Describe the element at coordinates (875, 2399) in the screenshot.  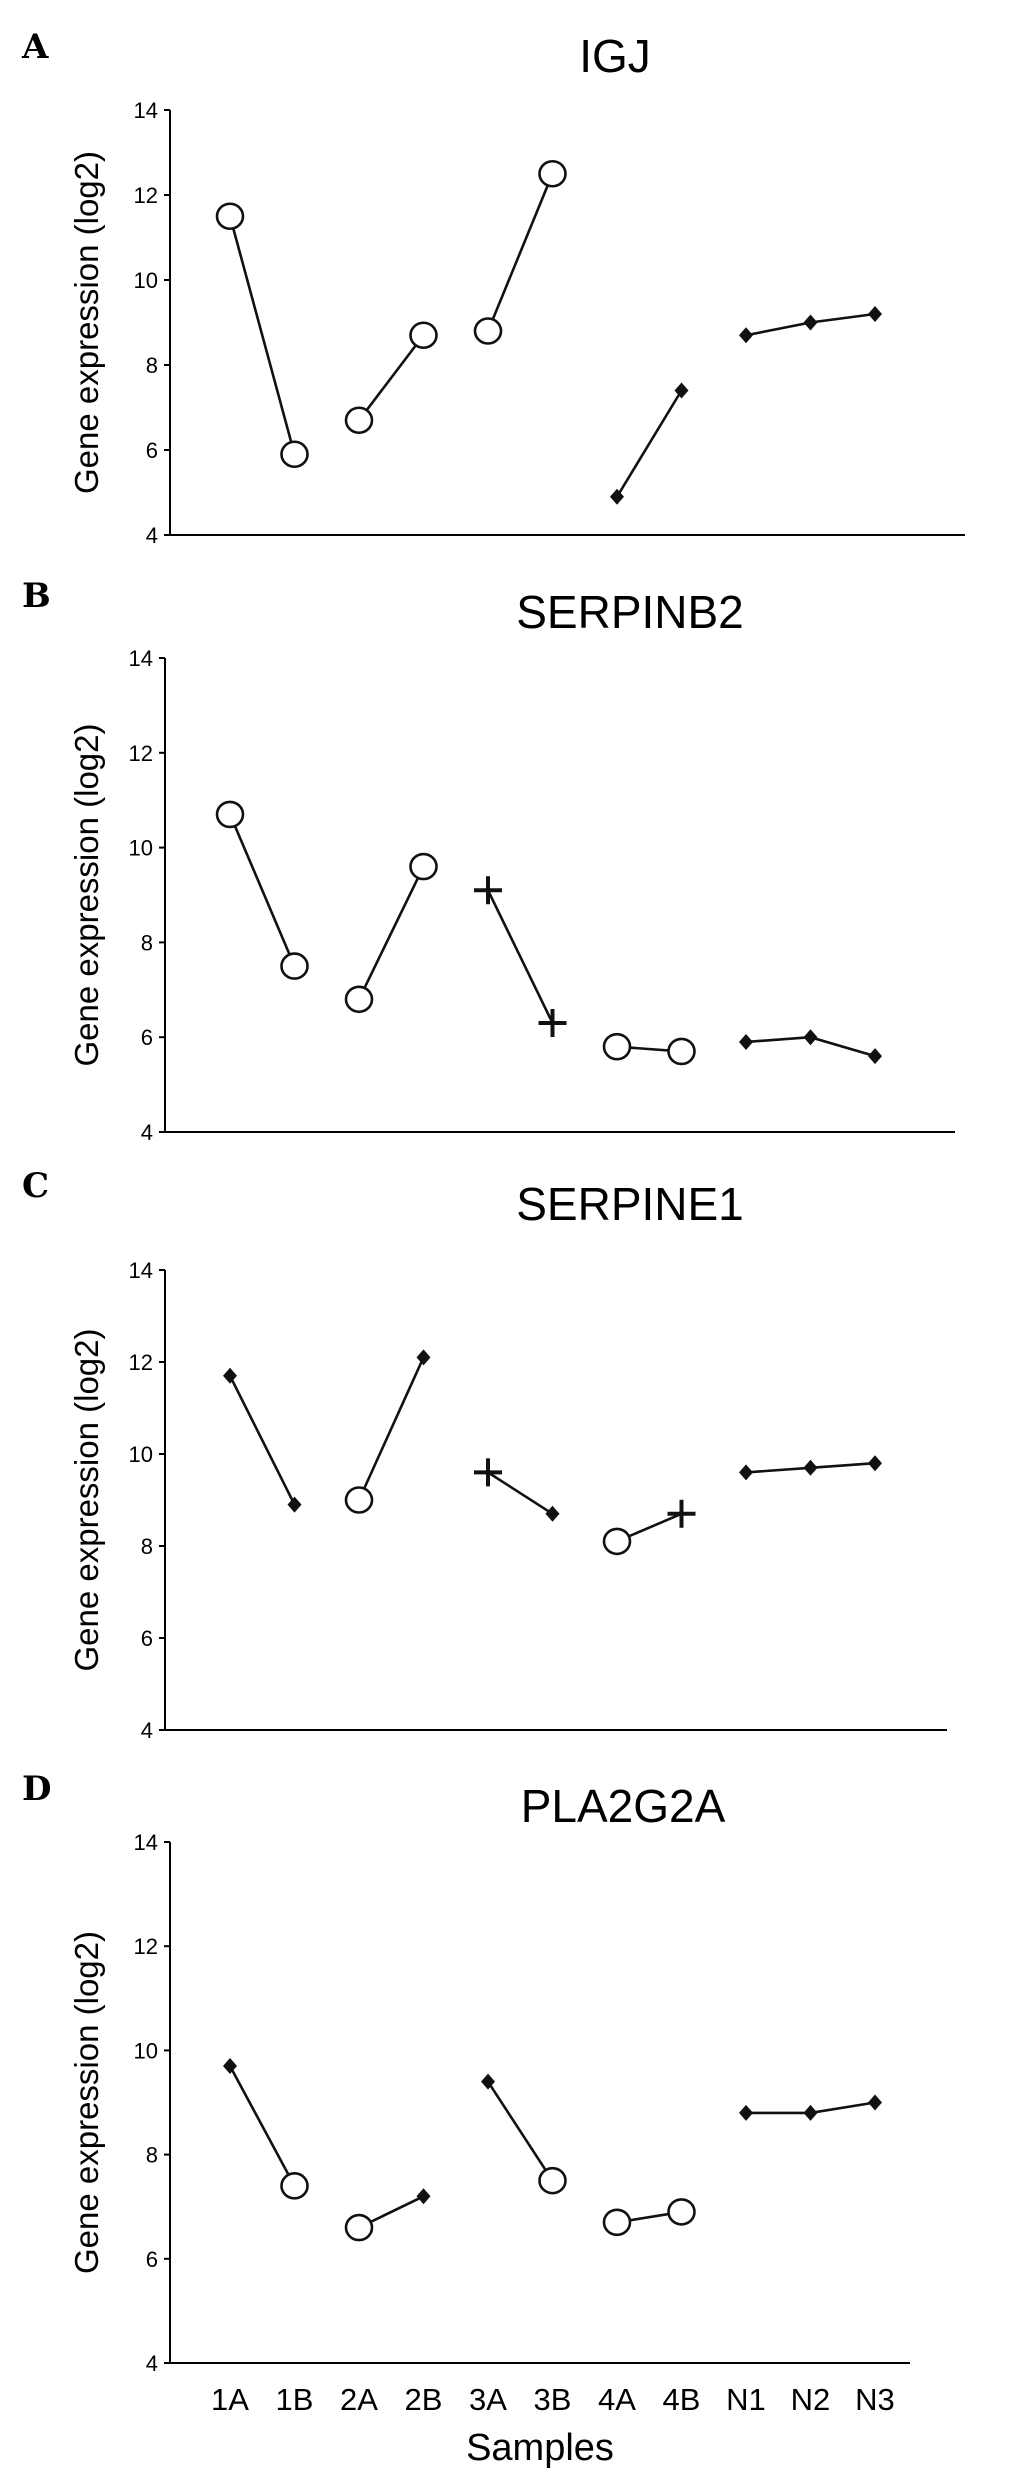
I see `x-tick-label: N3` at that location.